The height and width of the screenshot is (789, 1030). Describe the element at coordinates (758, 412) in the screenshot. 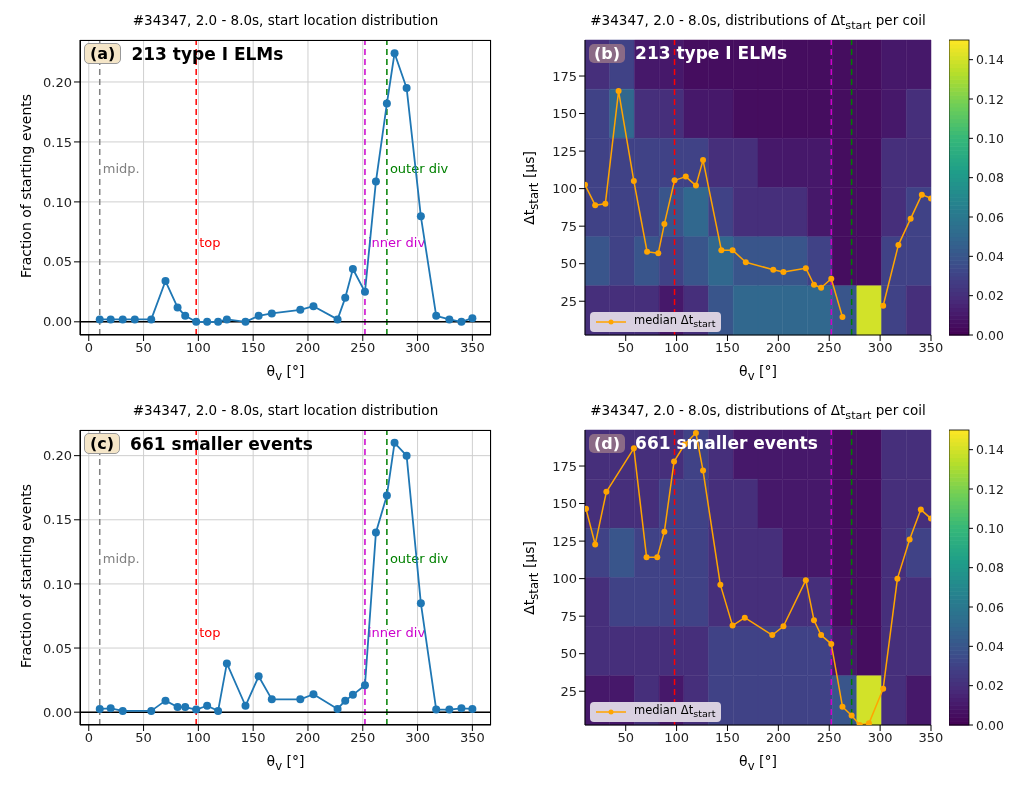

I see `chart-title: #34347, 2.0 - 8.0s, distributions of Δt$_{start}$ per coil` at that location.